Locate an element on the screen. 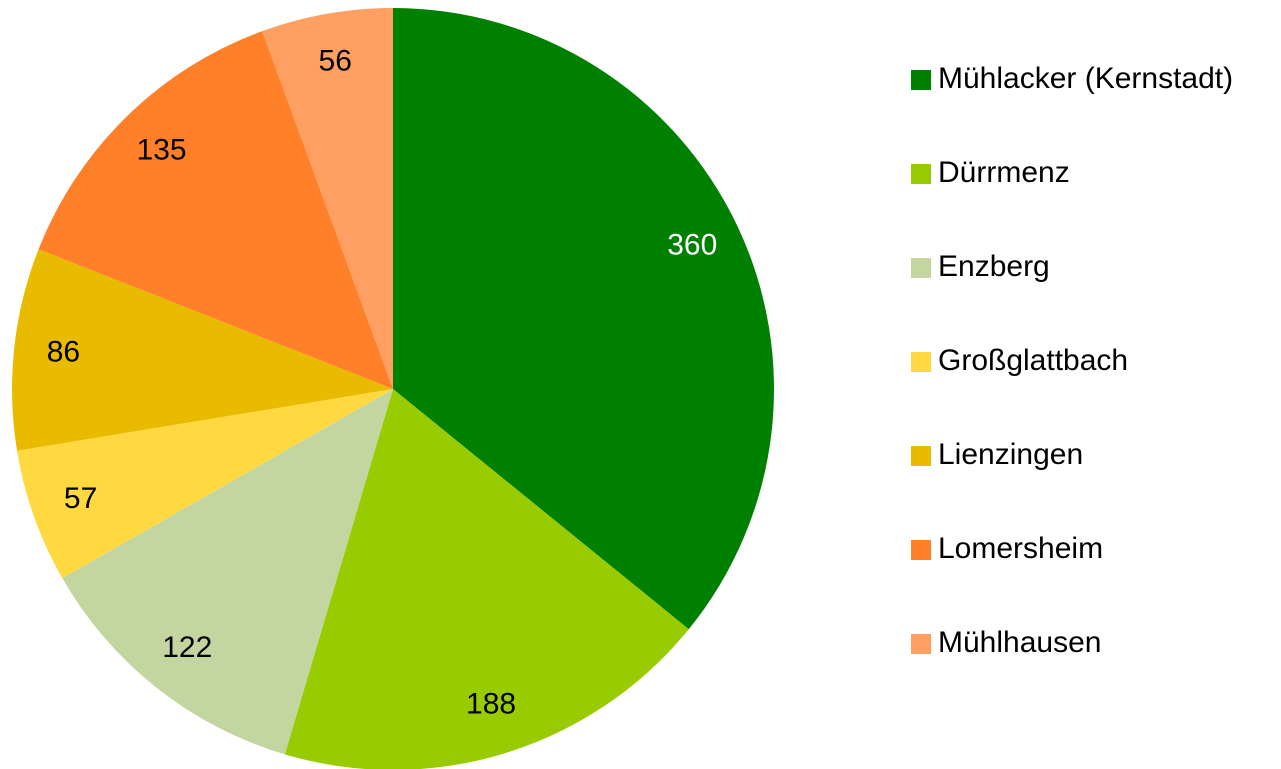 The height and width of the screenshot is (769, 1281). legend-label: Mühlacker (Kernstadt) is located at coordinates (1085, 78).